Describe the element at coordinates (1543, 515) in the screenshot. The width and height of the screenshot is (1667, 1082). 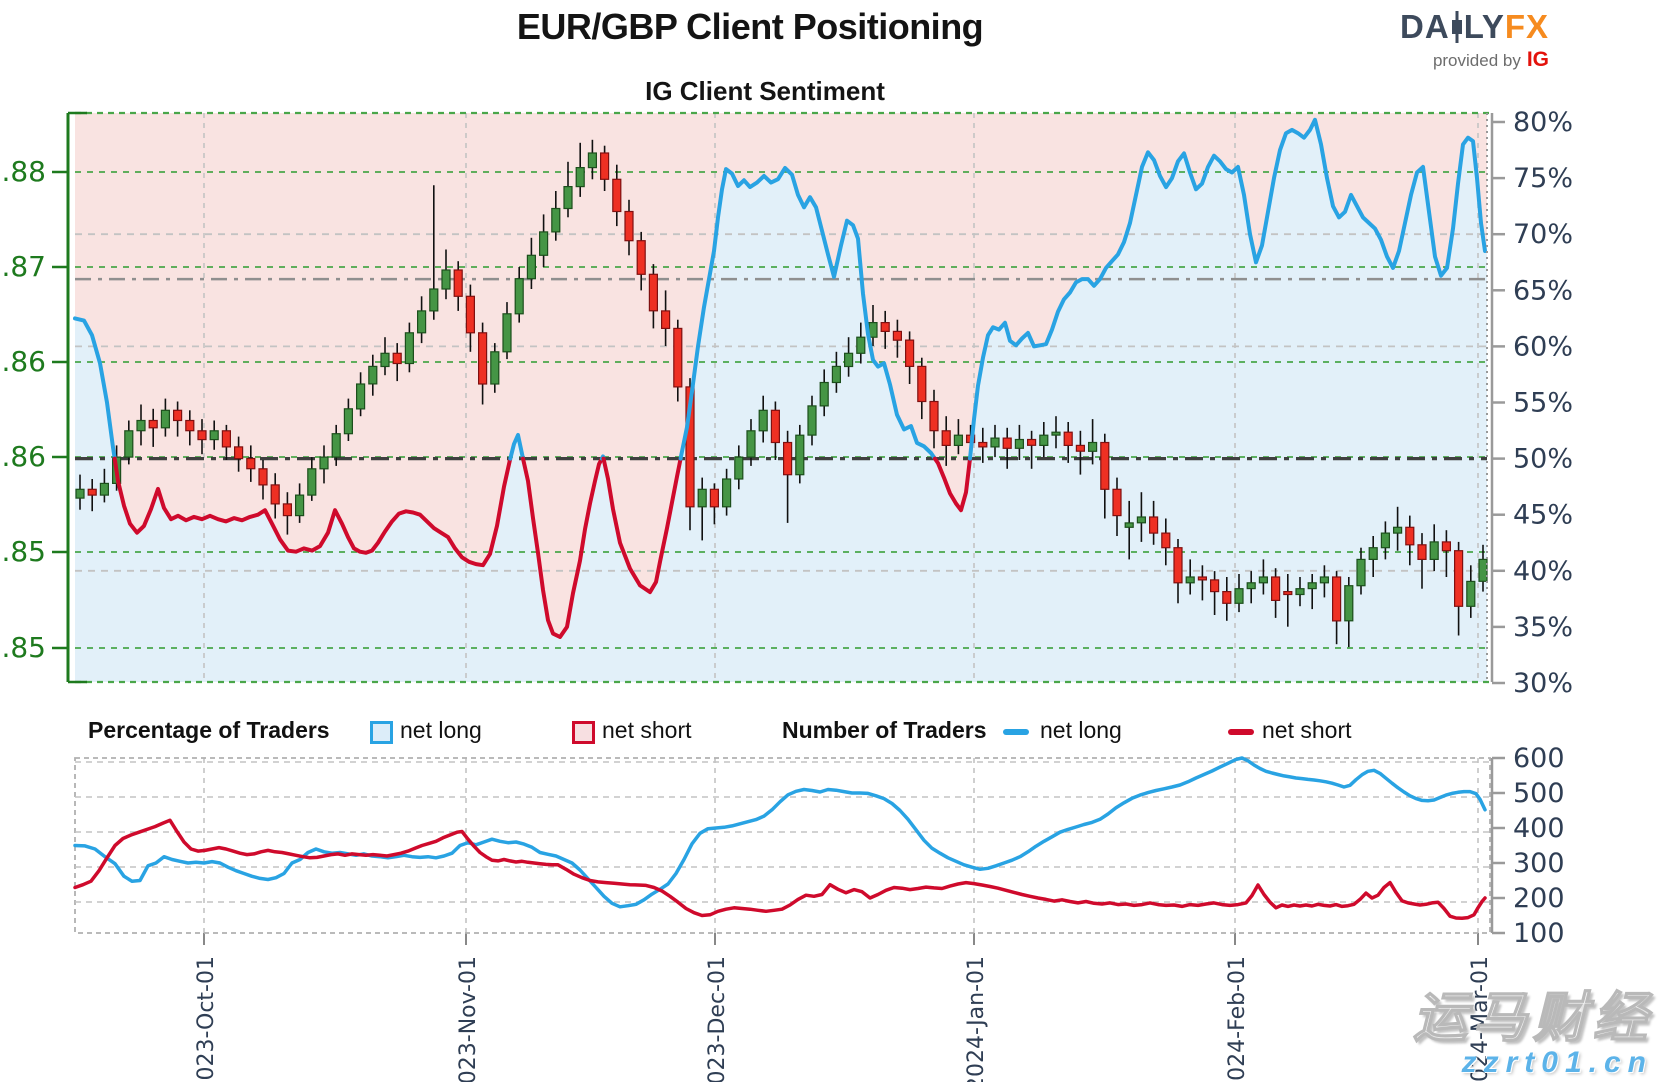
I see `pct-axis-label: 45%` at that location.